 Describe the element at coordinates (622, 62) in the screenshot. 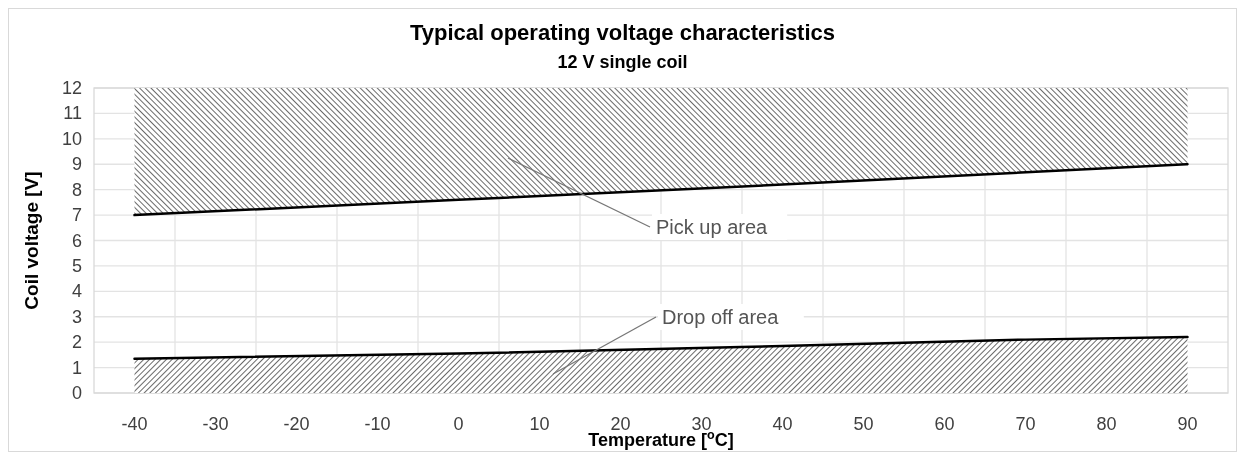

I see `chart-subtitle: 12 V single coil` at that location.